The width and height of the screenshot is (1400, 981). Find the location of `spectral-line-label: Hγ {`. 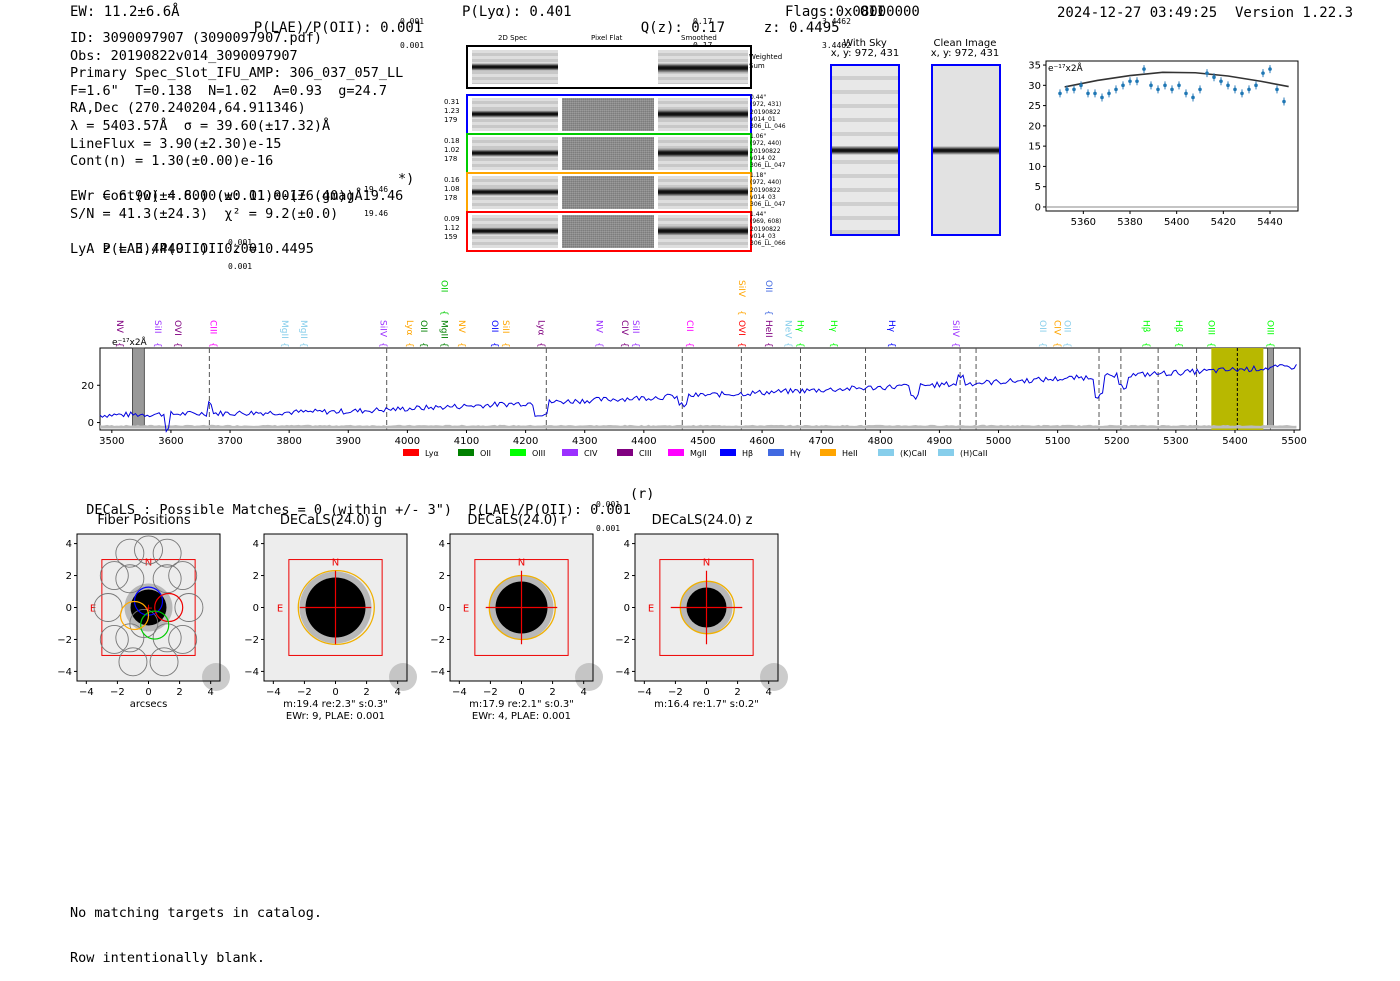

spectral-line-label: Hγ { is located at coordinates (833, 334).